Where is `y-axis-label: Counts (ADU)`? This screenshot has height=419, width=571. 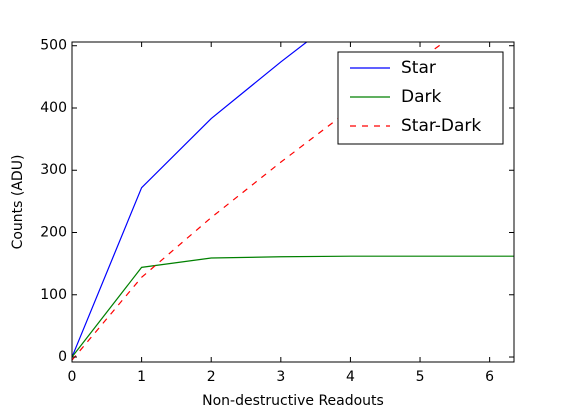
y-axis-label: Counts (ADU) is located at coordinates (18, 202).